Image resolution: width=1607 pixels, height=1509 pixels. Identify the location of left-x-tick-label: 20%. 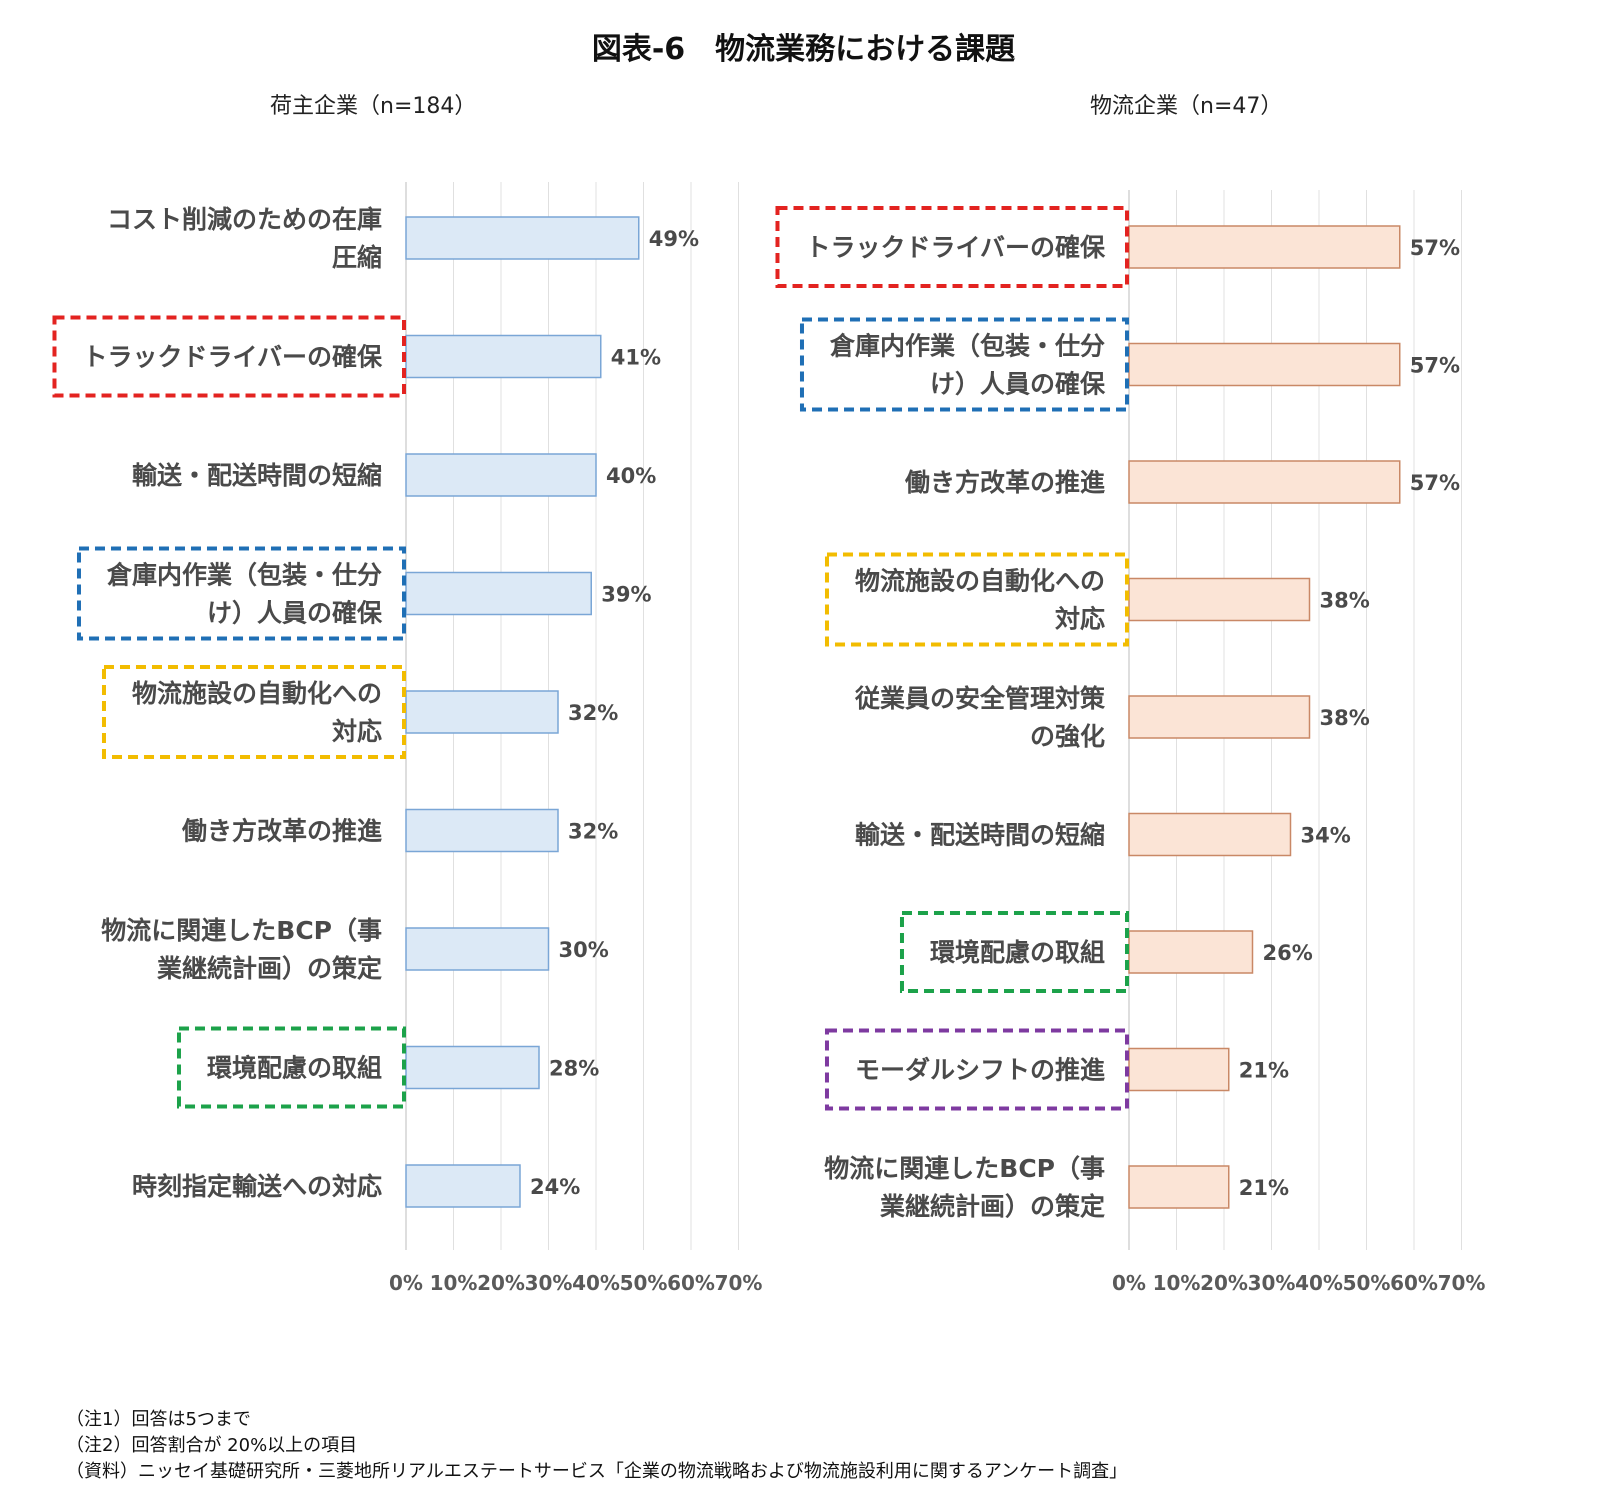
(501, 1283).